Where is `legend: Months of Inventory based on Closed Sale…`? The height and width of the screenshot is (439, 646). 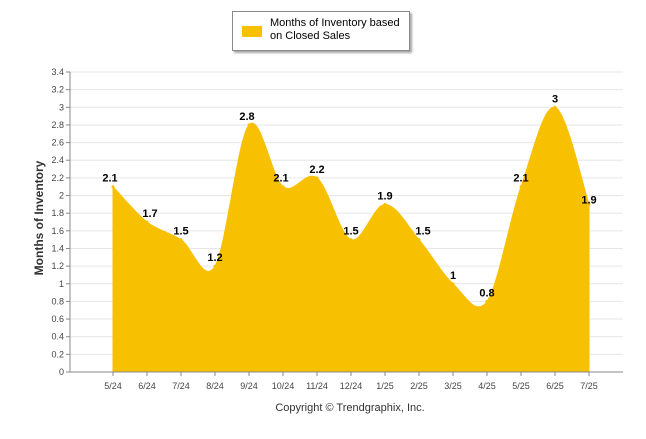 legend: Months of Inventory based on Closed Sale… is located at coordinates (321, 31).